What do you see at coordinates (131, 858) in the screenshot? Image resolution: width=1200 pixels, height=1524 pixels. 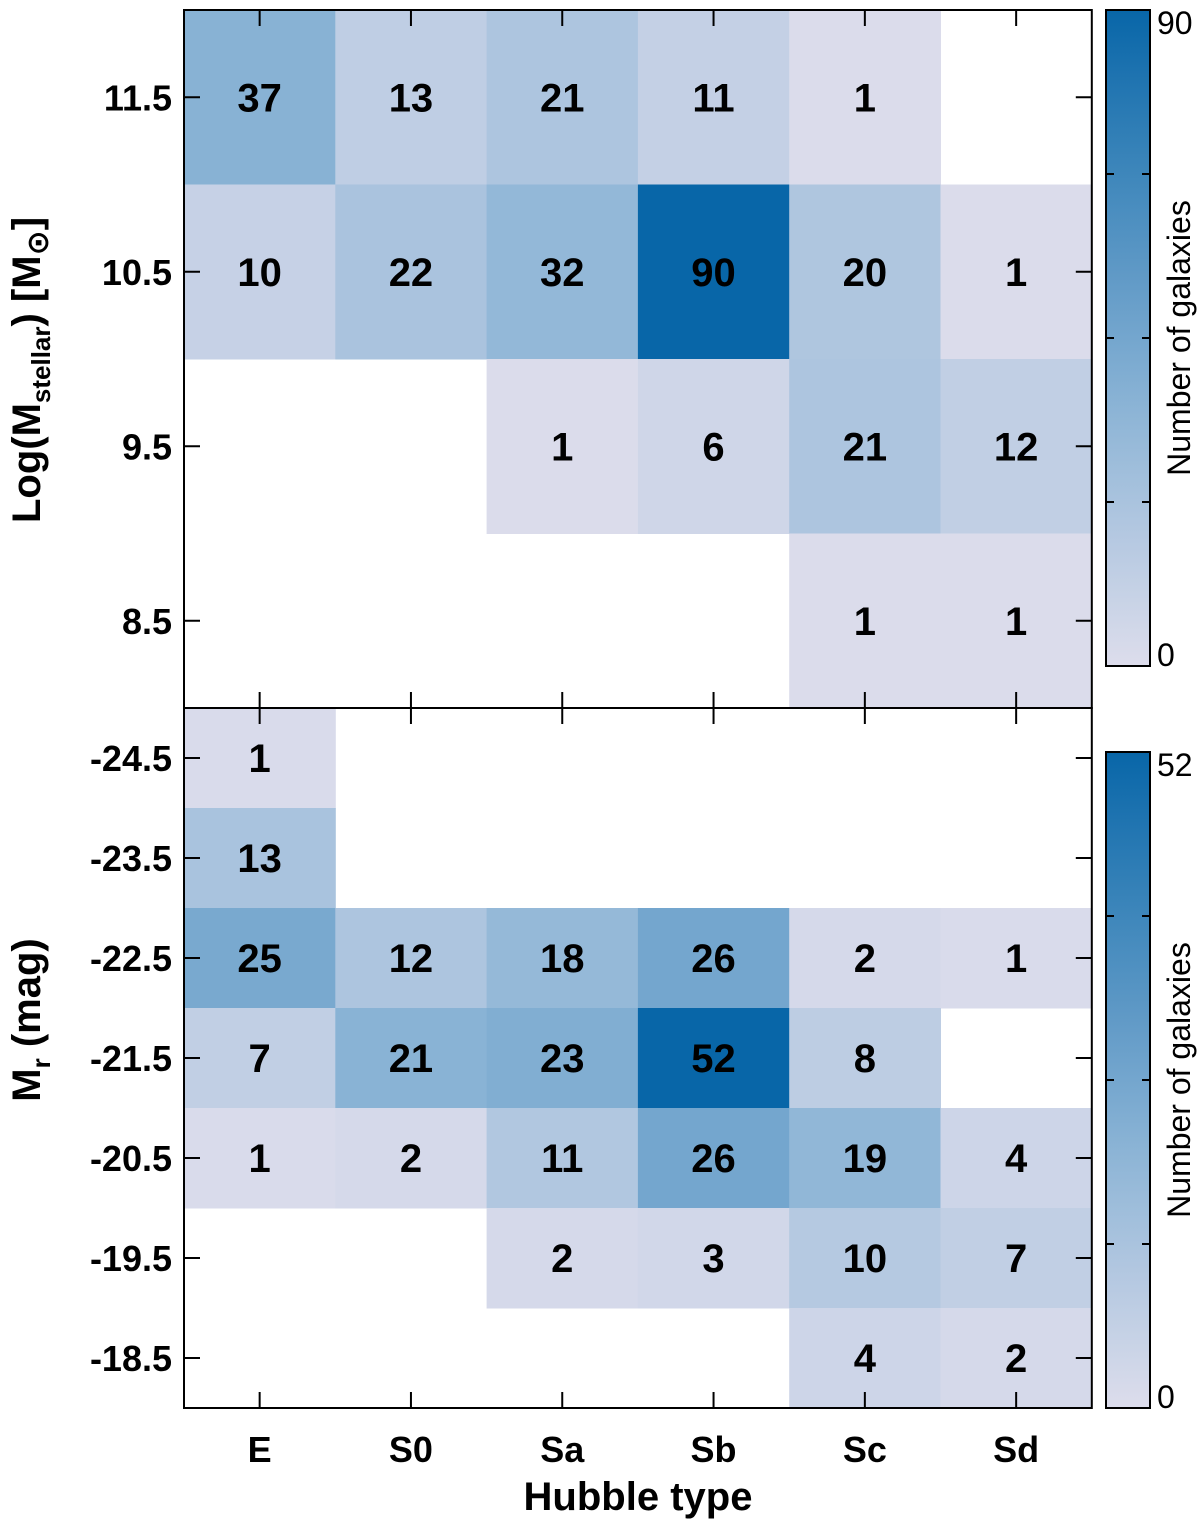 I see `y-tick-label: -23.5` at bounding box center [131, 858].